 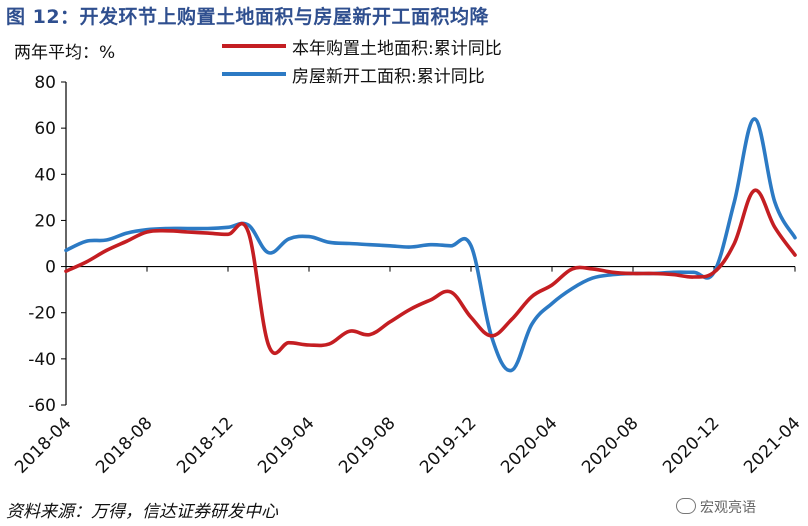 I want to click on x-tick-label: 2019-08, so click(x=367, y=445).